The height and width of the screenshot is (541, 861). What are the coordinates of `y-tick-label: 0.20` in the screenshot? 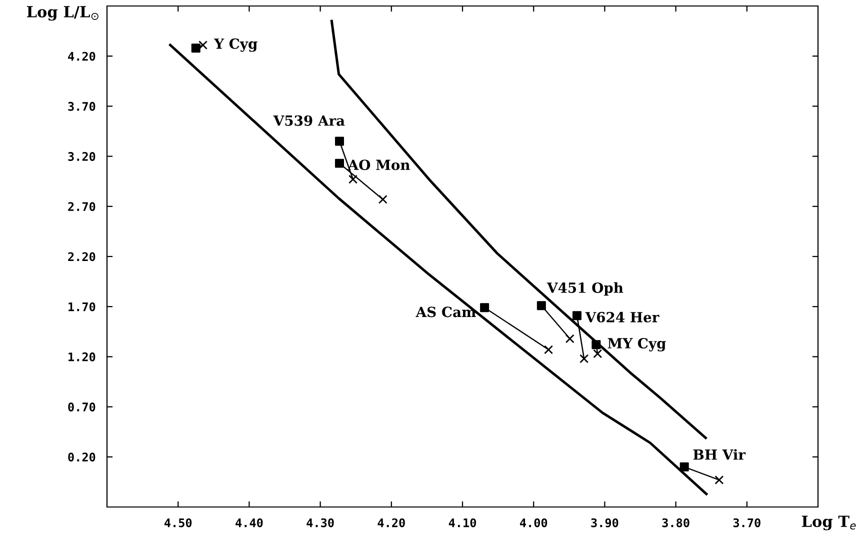 It's located at (82, 457).